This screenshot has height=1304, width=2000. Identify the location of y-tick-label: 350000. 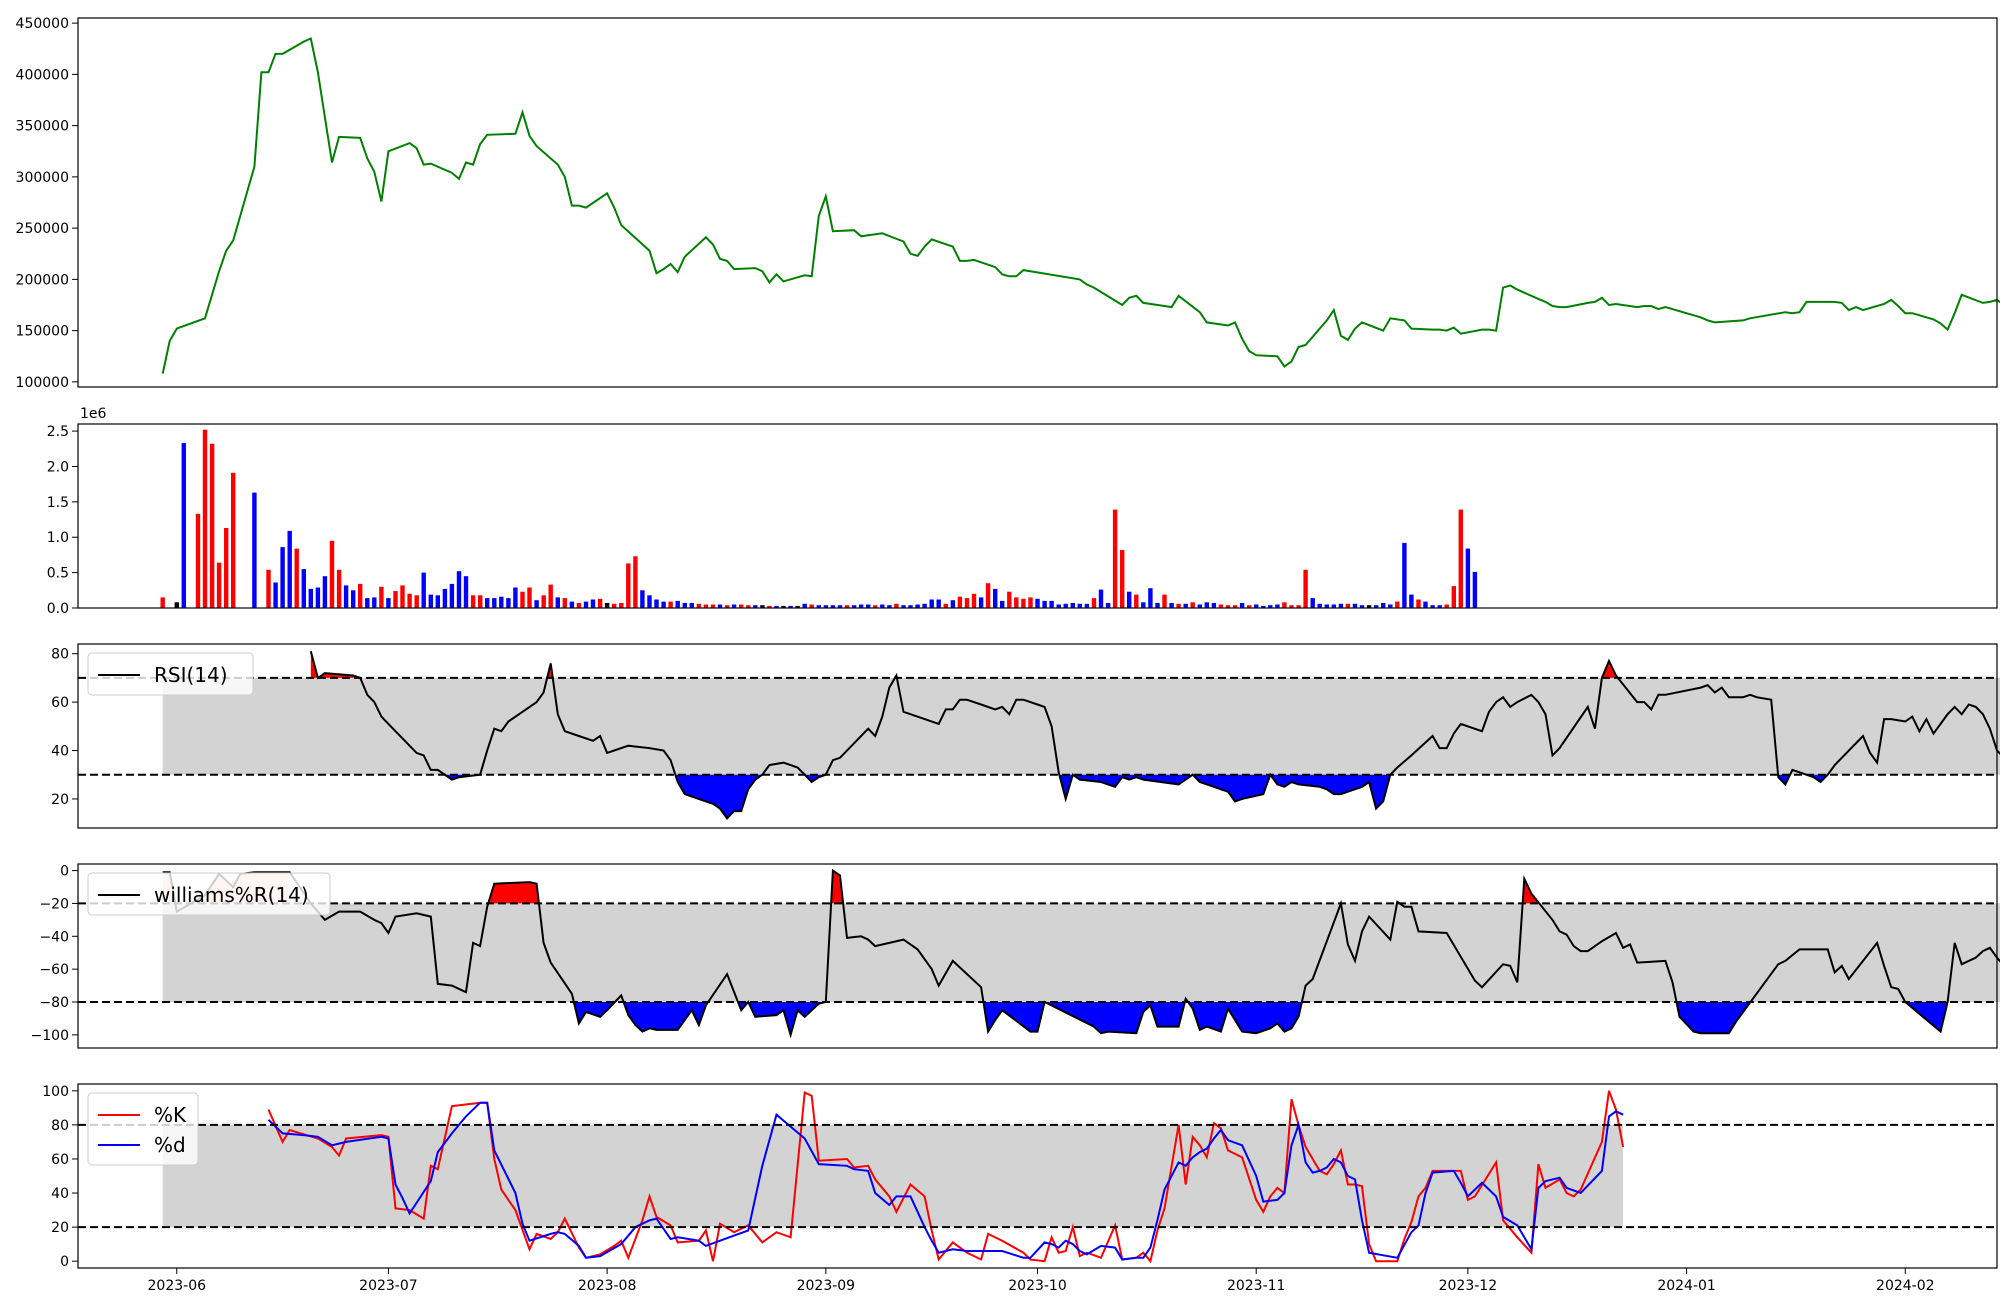
(42, 127).